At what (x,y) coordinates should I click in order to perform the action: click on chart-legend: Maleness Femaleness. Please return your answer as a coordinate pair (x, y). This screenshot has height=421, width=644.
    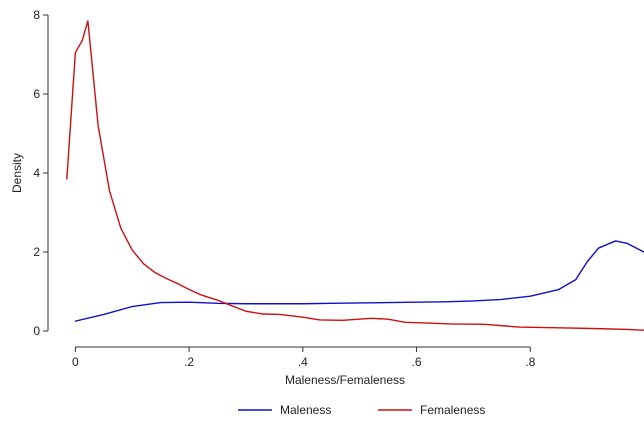
    Looking at the image, I should click on (361, 410).